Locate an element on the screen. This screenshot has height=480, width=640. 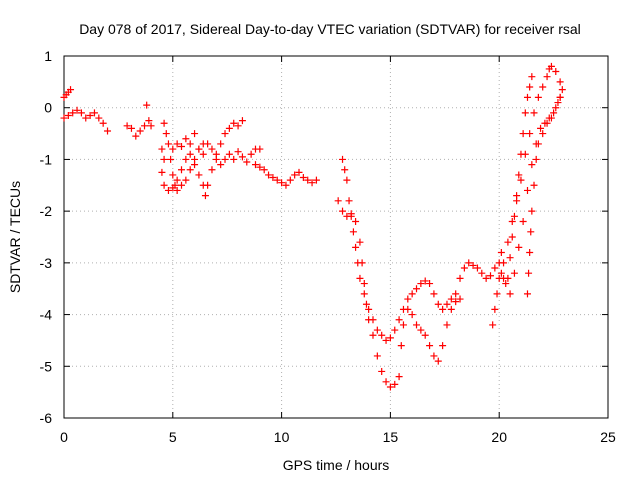
y-axis-title: SDTVAR / TECUs is located at coordinates (15, 237).